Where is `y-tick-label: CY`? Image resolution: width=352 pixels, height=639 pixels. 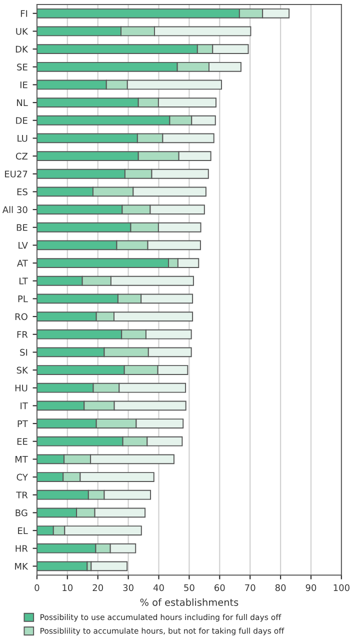 y-tick-label: CY is located at coordinates (22, 477).